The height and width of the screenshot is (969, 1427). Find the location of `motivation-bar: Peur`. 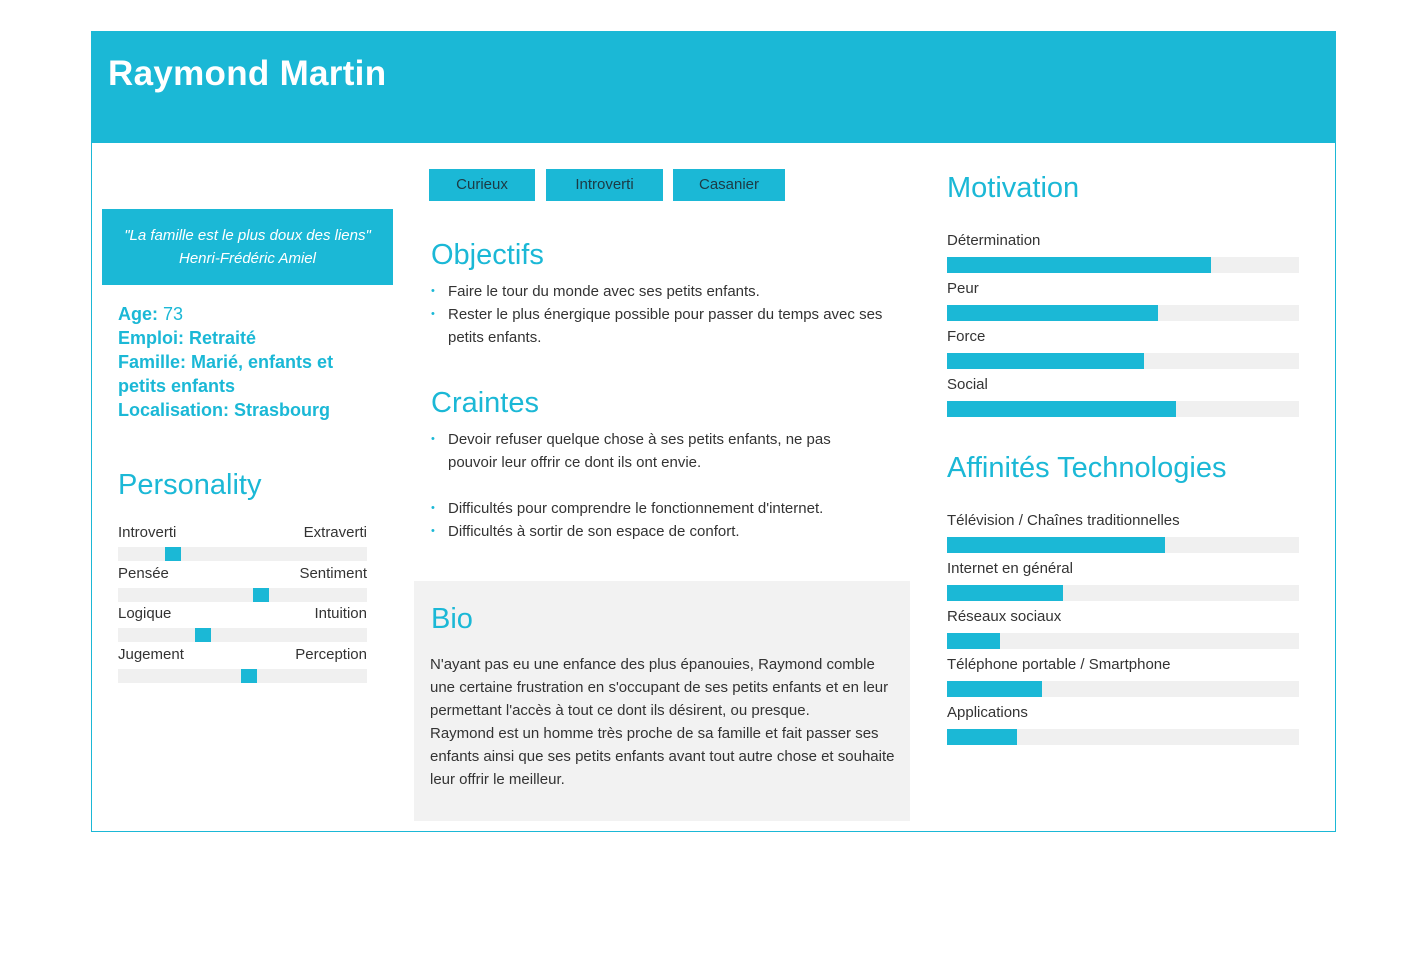

motivation-bar: Peur is located at coordinates (1123, 304).